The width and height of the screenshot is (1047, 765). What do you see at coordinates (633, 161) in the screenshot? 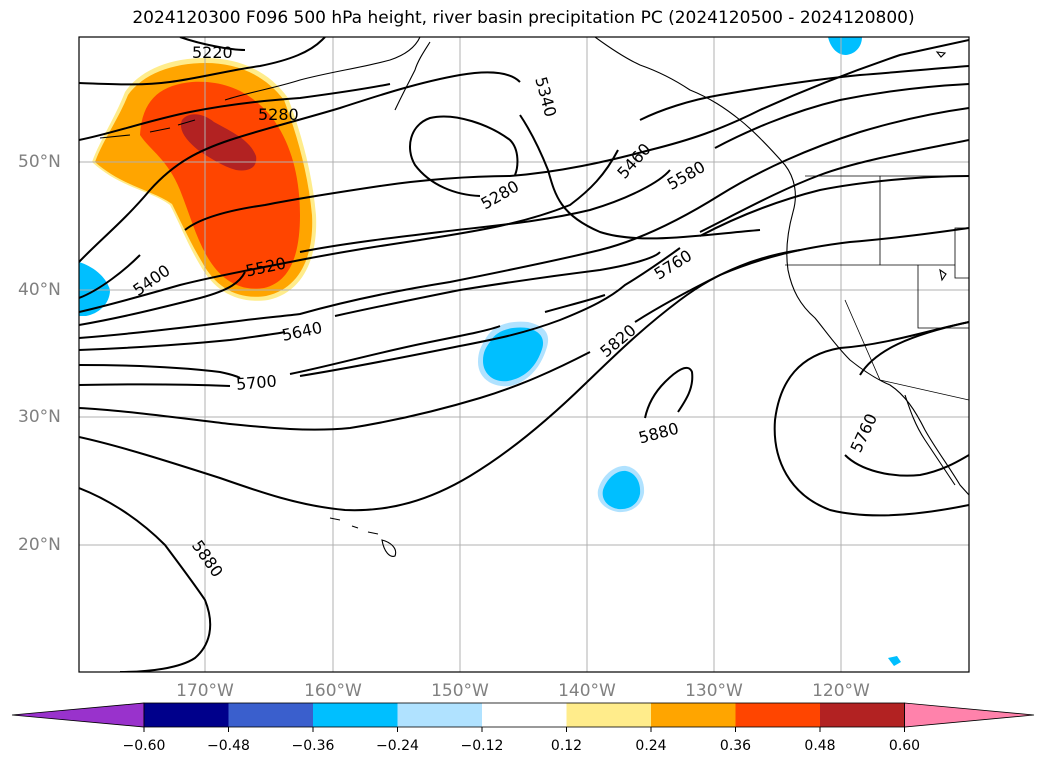
I see `contour-label: 5460` at bounding box center [633, 161].